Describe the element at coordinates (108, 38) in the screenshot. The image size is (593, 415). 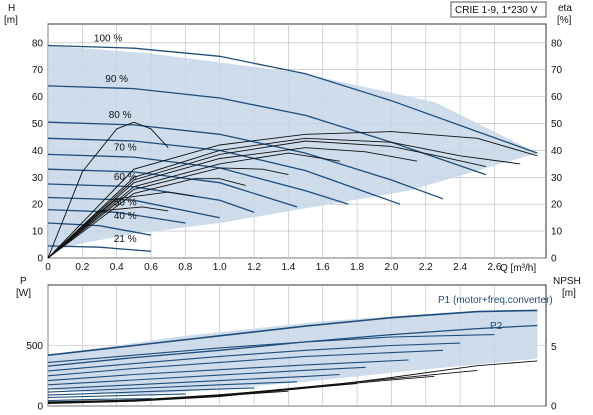
I see `speed-curve-label: 100 %` at that location.